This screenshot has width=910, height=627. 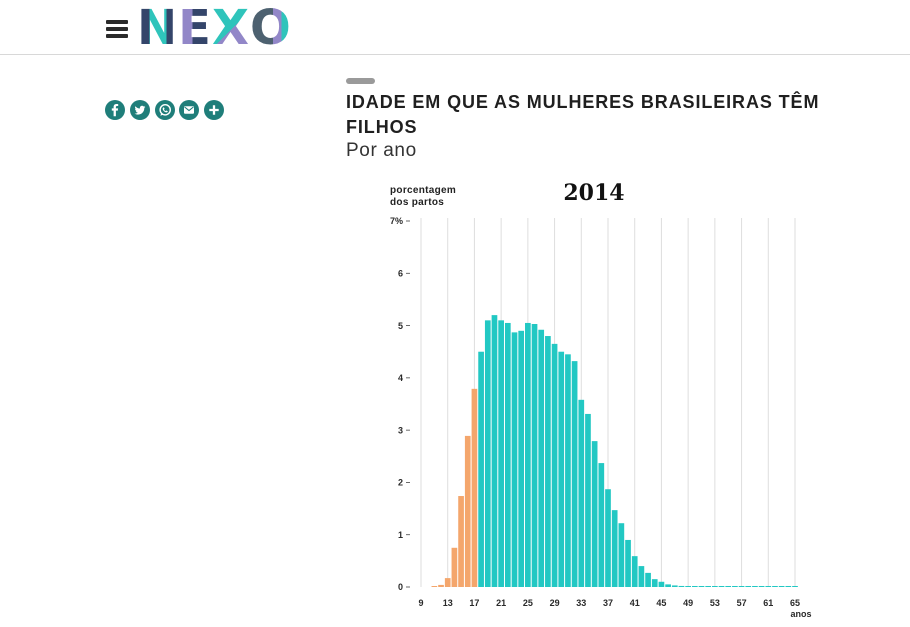 I want to click on email-share-button, so click(x=189, y=110).